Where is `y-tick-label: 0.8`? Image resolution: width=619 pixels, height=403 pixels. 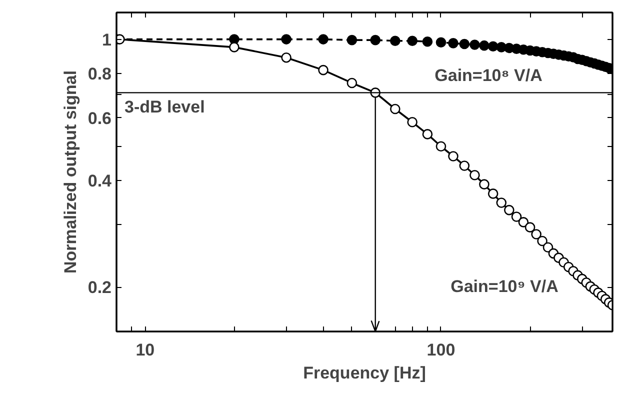 y-tick-label: 0.8 is located at coordinates (100, 74).